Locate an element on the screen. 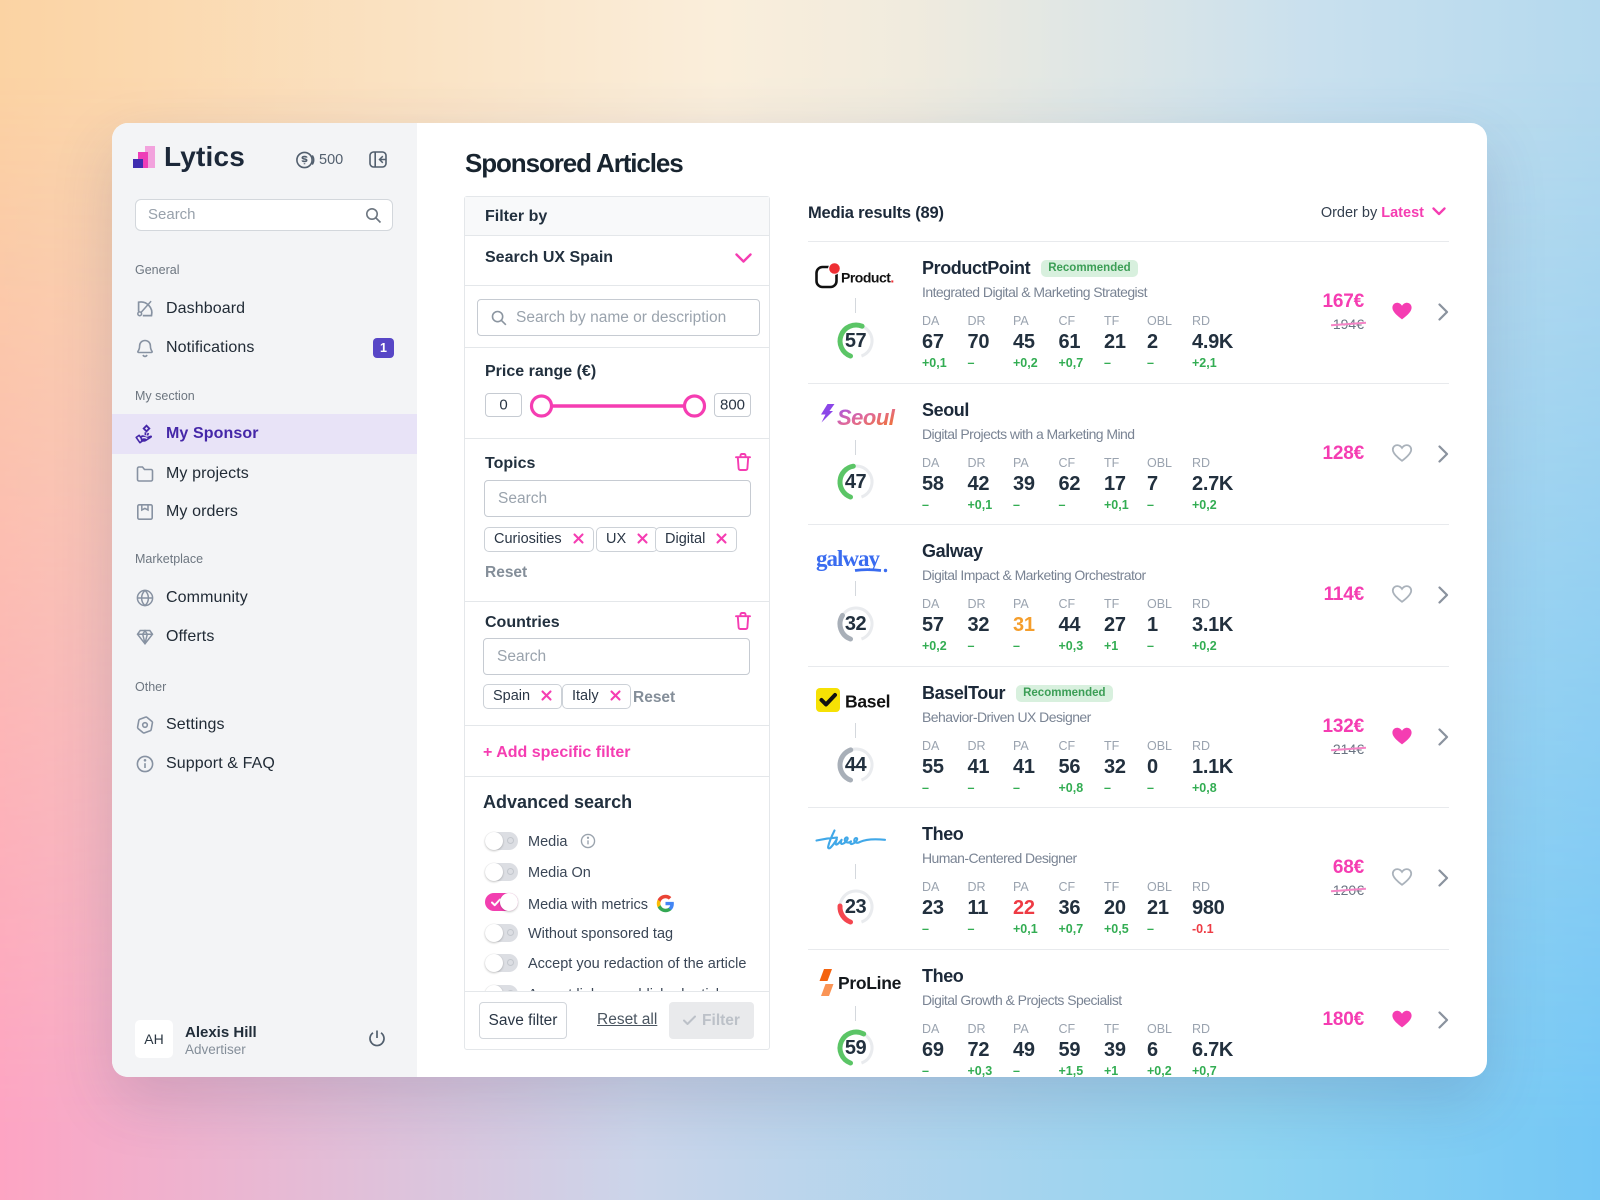 This screenshot has height=1200, width=1600. svg-text: ProLine is located at coordinates (869, 983).